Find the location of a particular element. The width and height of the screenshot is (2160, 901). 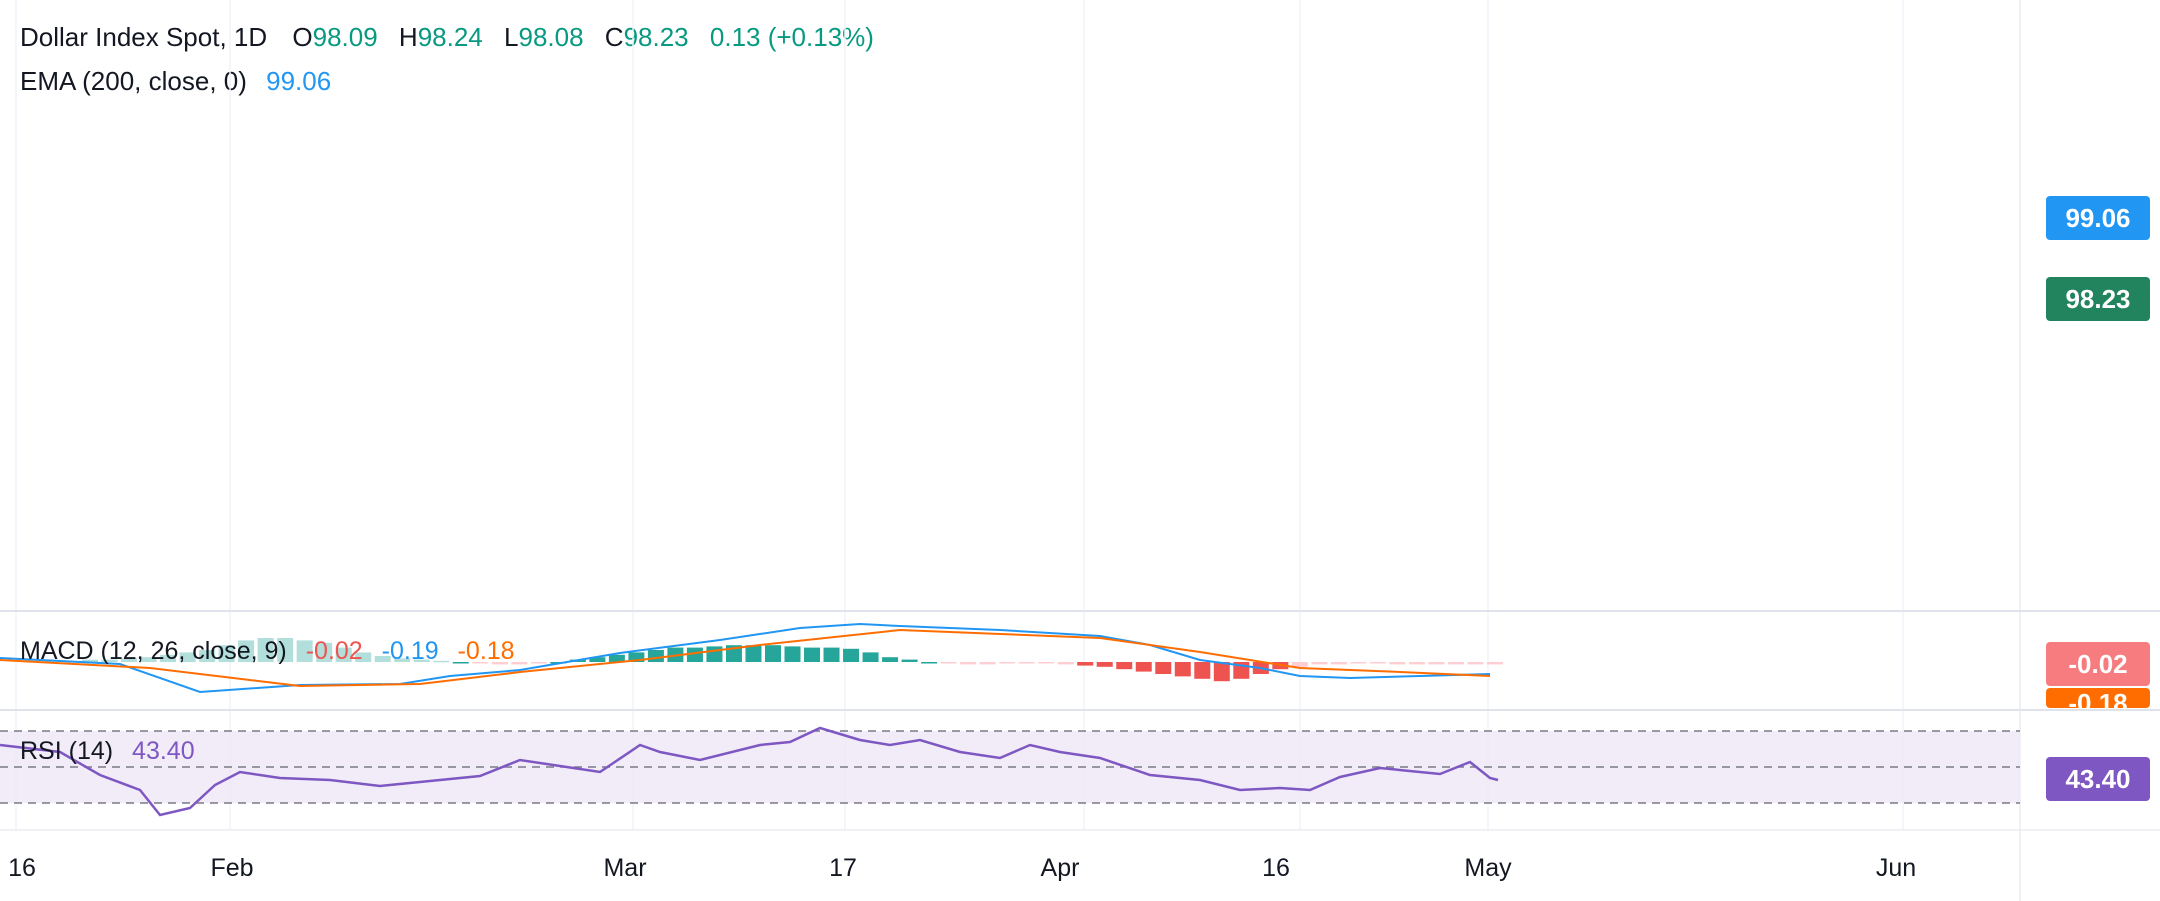

high-value: 98.24 is located at coordinates (450, 37).